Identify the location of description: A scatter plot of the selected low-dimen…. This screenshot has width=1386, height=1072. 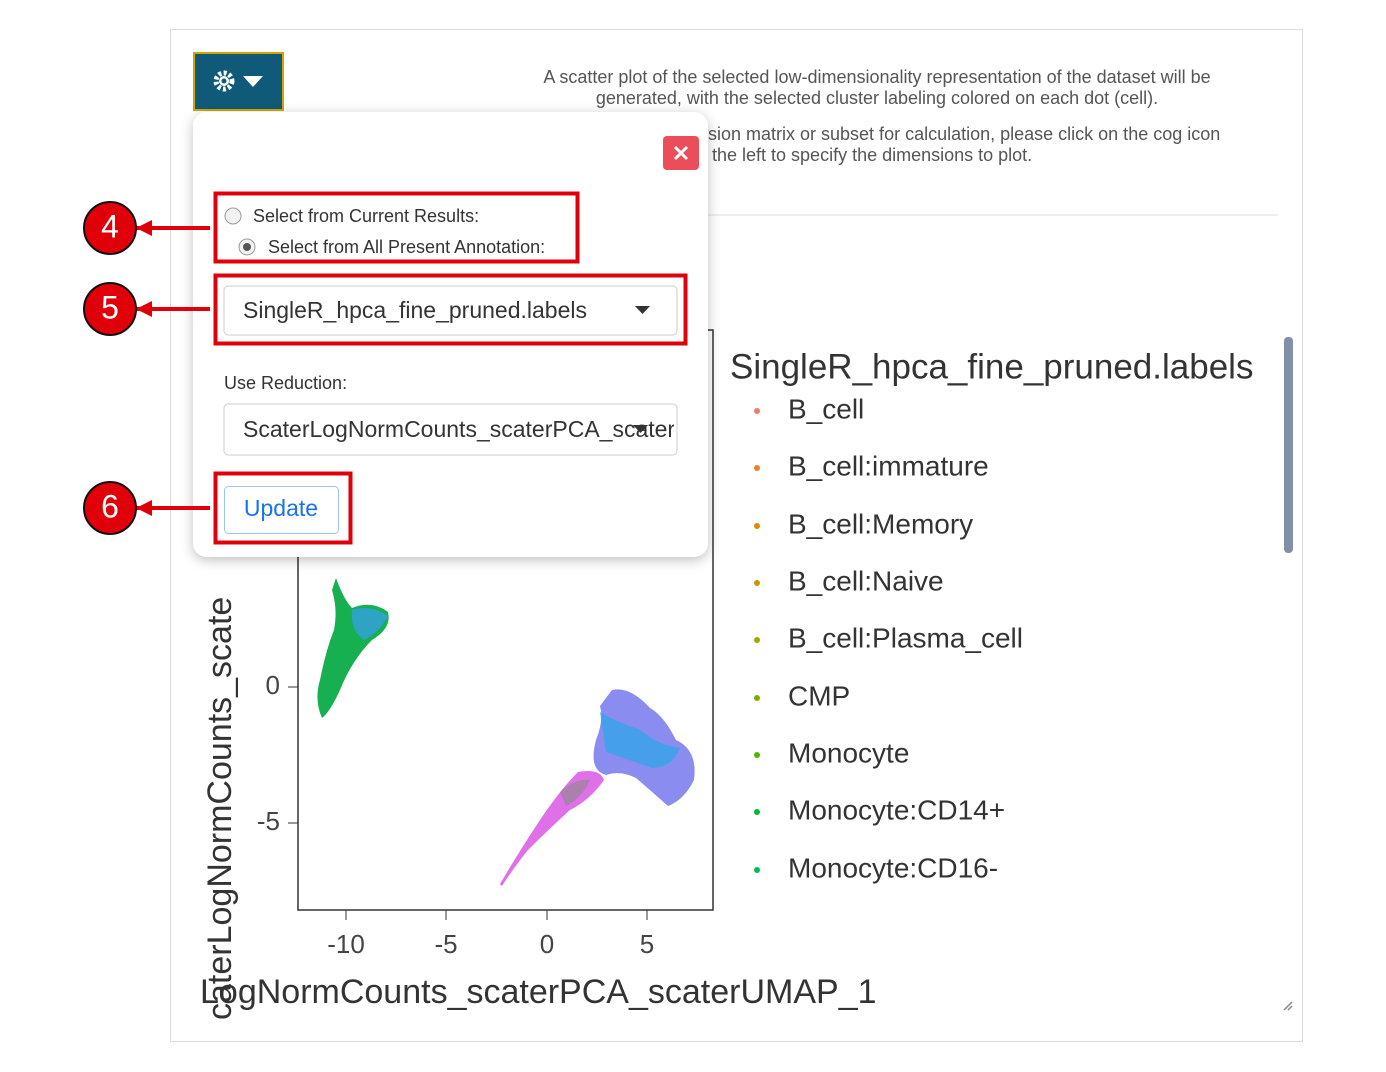
(876, 77).